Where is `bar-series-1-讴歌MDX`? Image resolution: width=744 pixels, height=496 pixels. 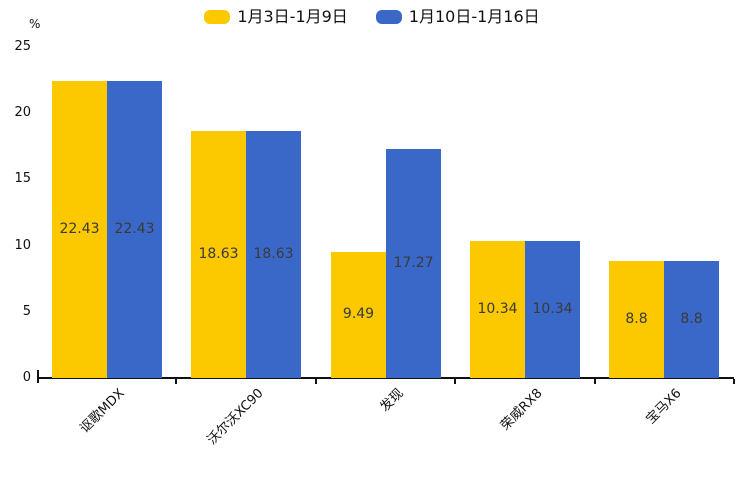
bar-series-1-讴歌MDX is located at coordinates (79, 229).